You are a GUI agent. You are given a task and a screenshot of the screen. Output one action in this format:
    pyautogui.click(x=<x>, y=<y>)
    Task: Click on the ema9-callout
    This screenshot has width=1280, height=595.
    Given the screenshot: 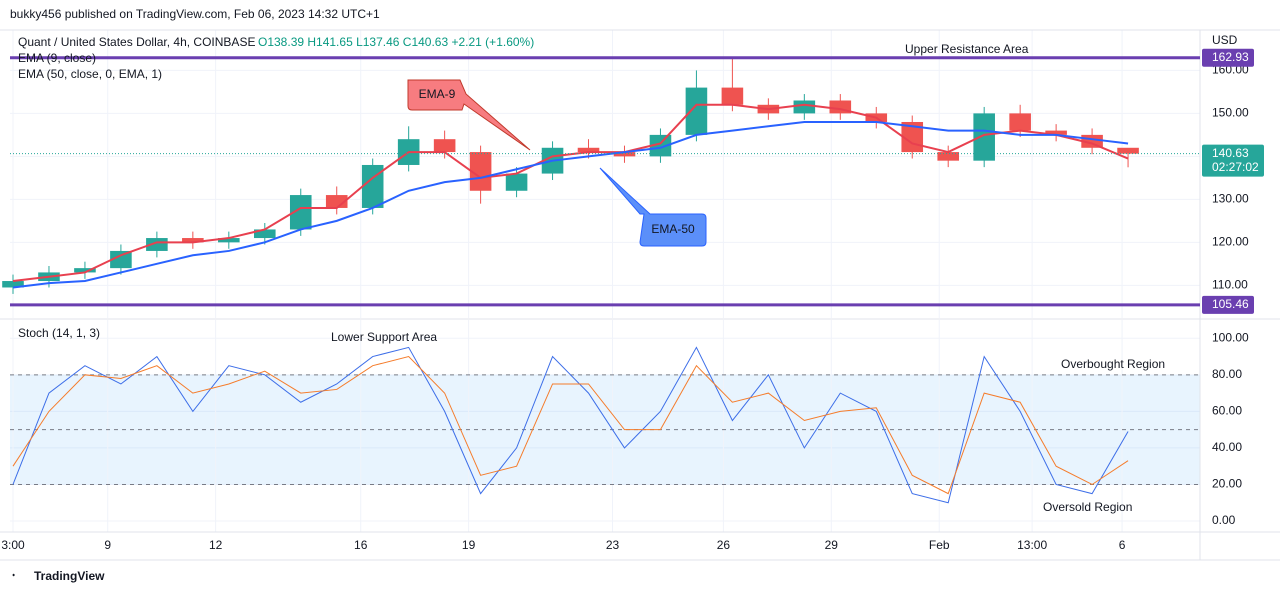 What is the action you would take?
    pyautogui.click(x=469, y=115)
    